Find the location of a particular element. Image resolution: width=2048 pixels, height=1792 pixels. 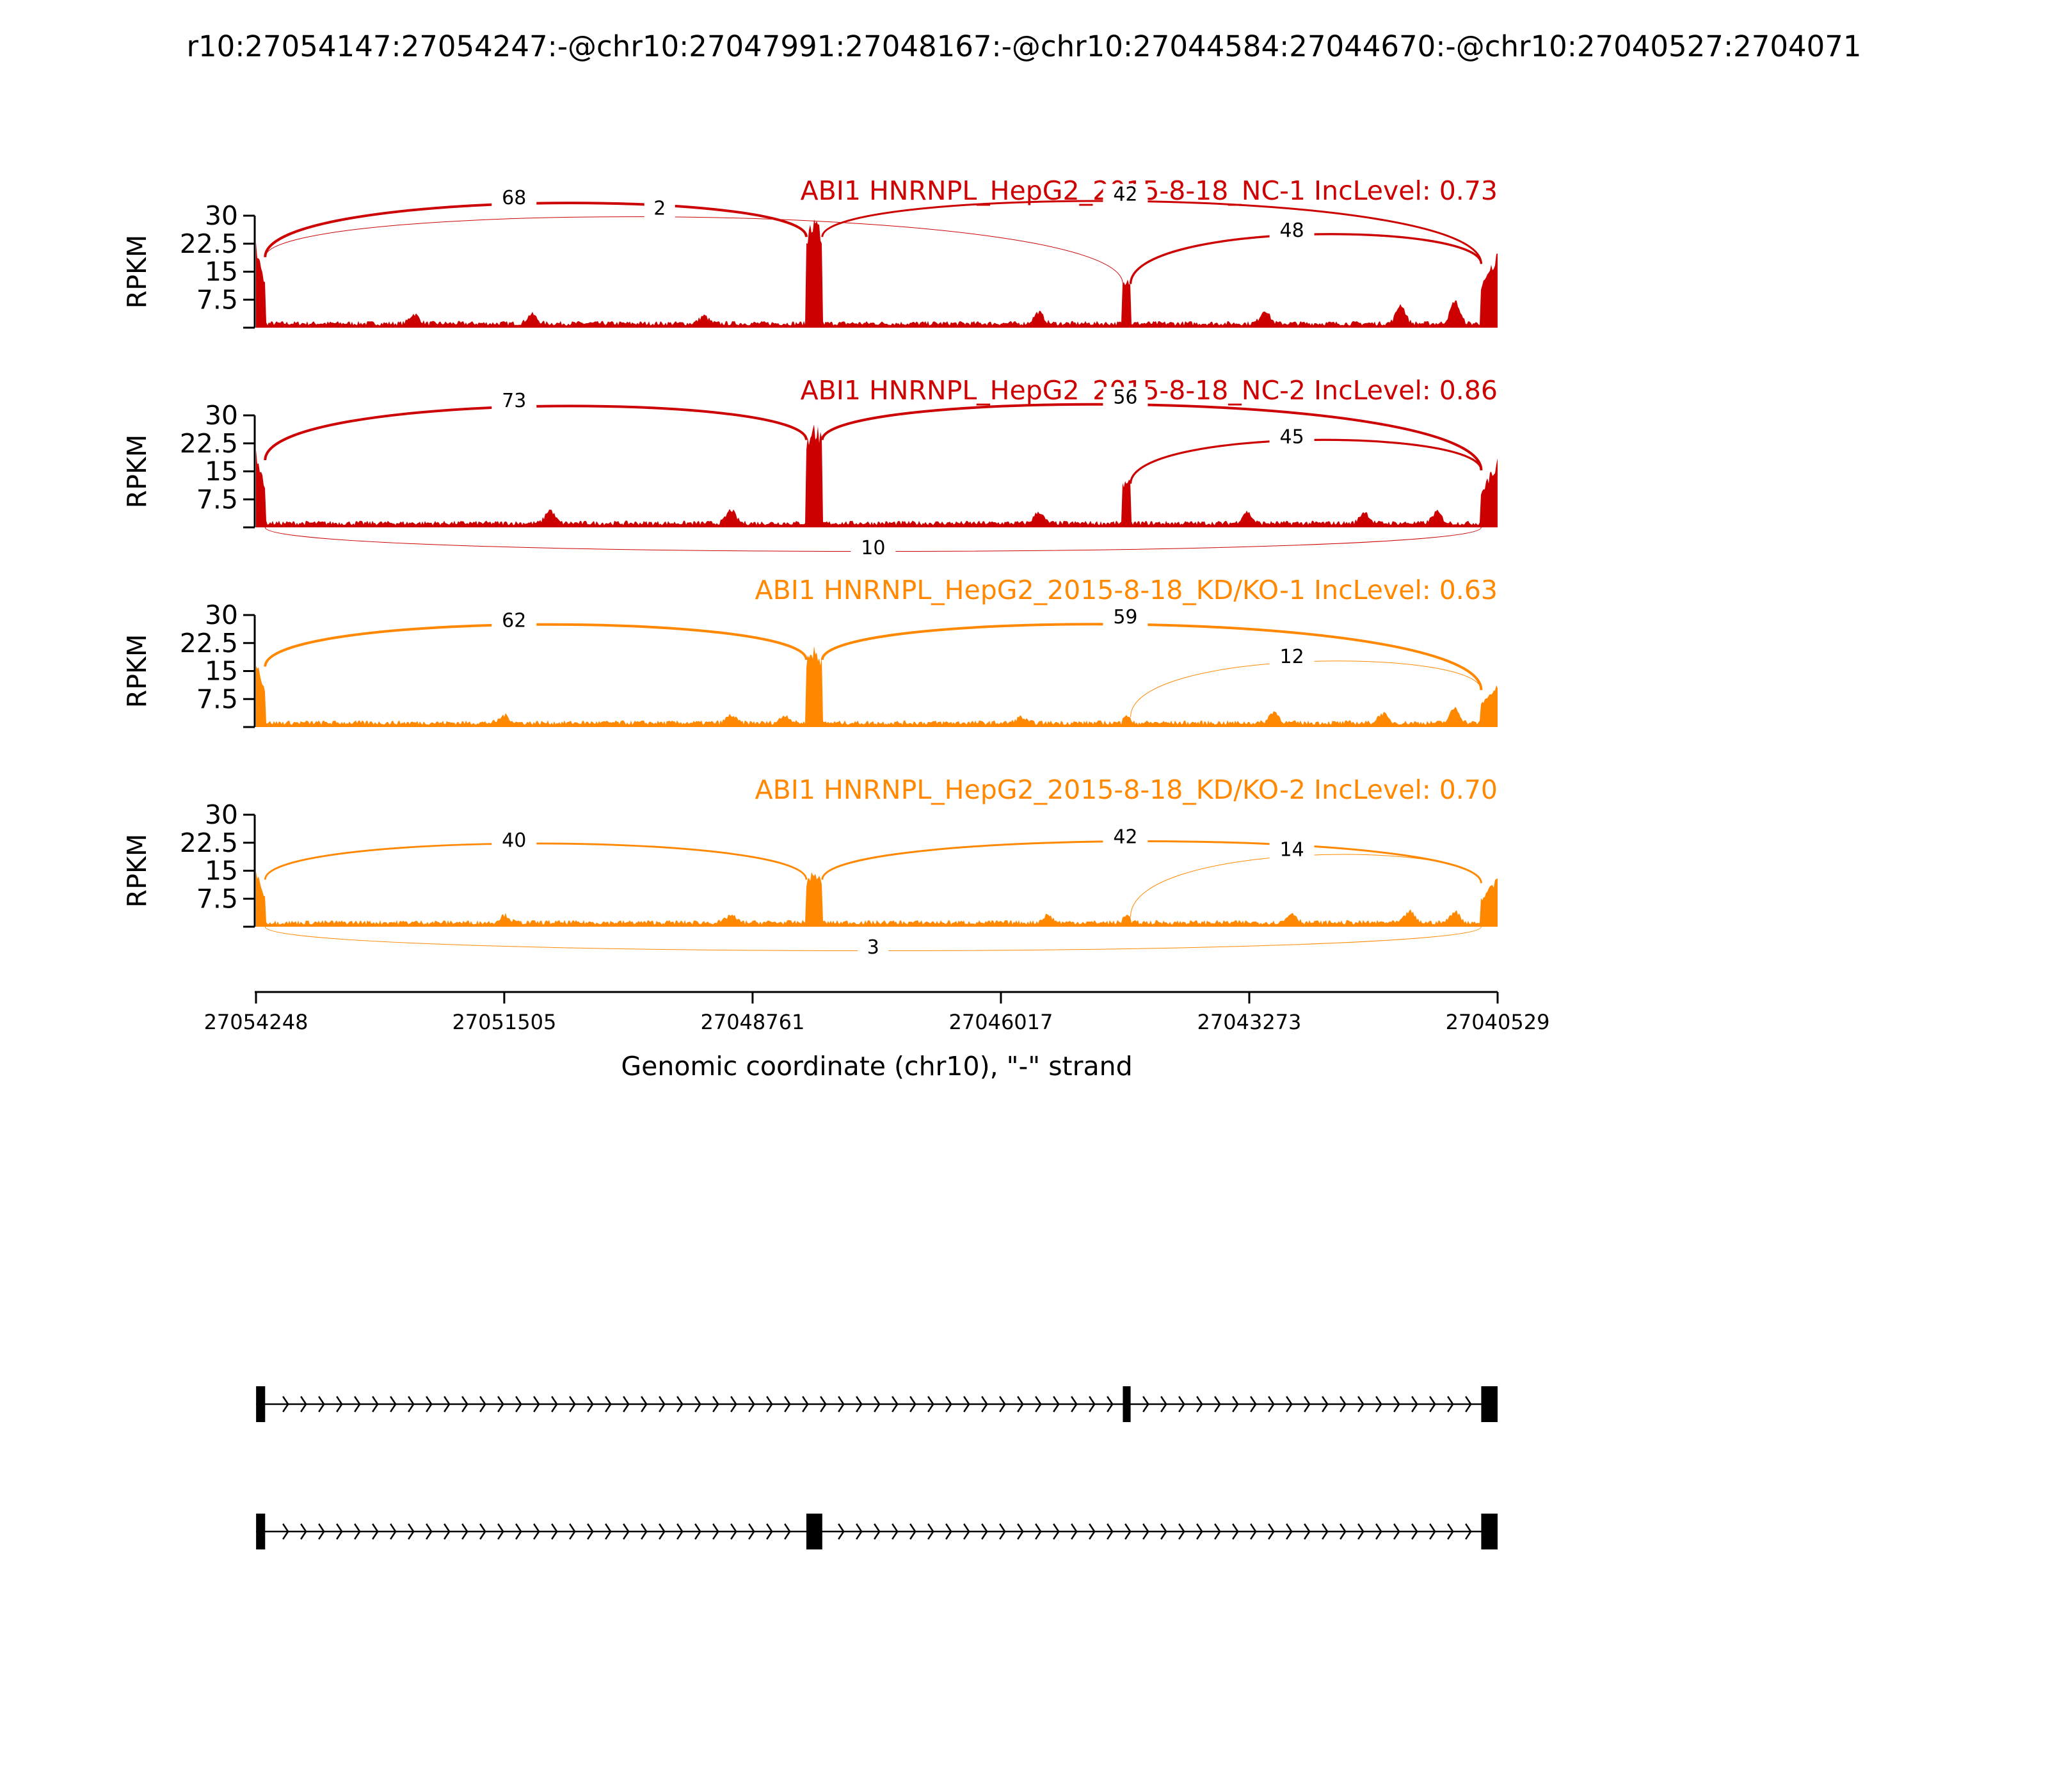

x-tick-label: 27046017 is located at coordinates (1001, 1022).